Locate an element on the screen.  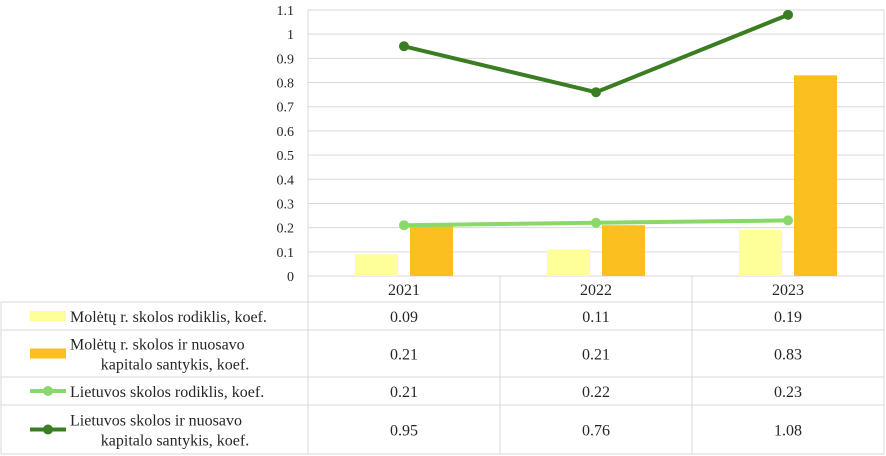
data-table-value: 0.23 is located at coordinates (788, 392).